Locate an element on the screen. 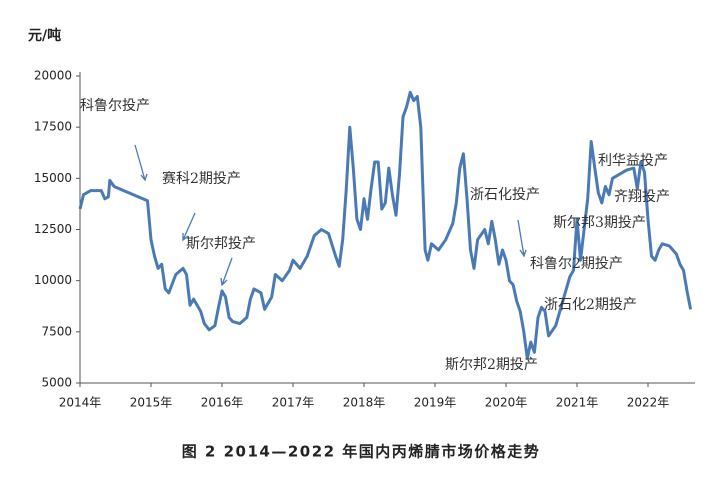 The width and height of the screenshot is (723, 479). y-tick-label: 7500 is located at coordinates (56, 331).